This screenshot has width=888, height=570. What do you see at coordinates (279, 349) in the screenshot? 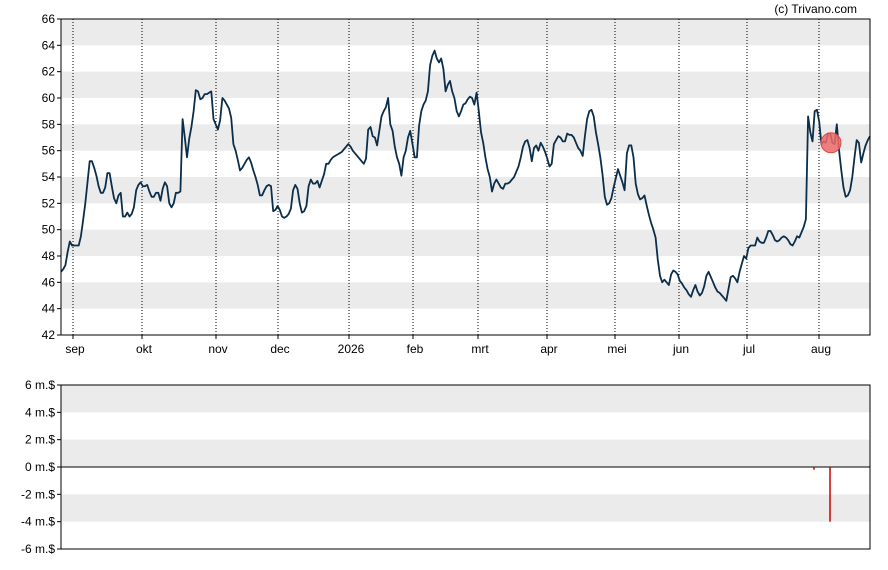
I see `x-tick-label: dec` at bounding box center [279, 349].